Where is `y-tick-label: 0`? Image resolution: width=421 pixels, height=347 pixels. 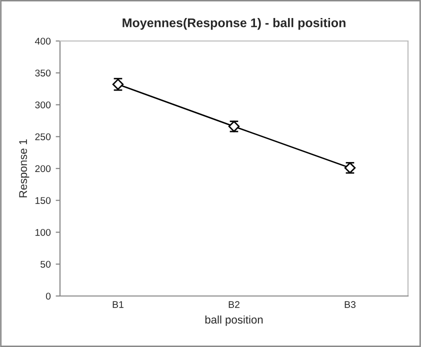 y-tick-label: 0 is located at coordinates (48, 296).